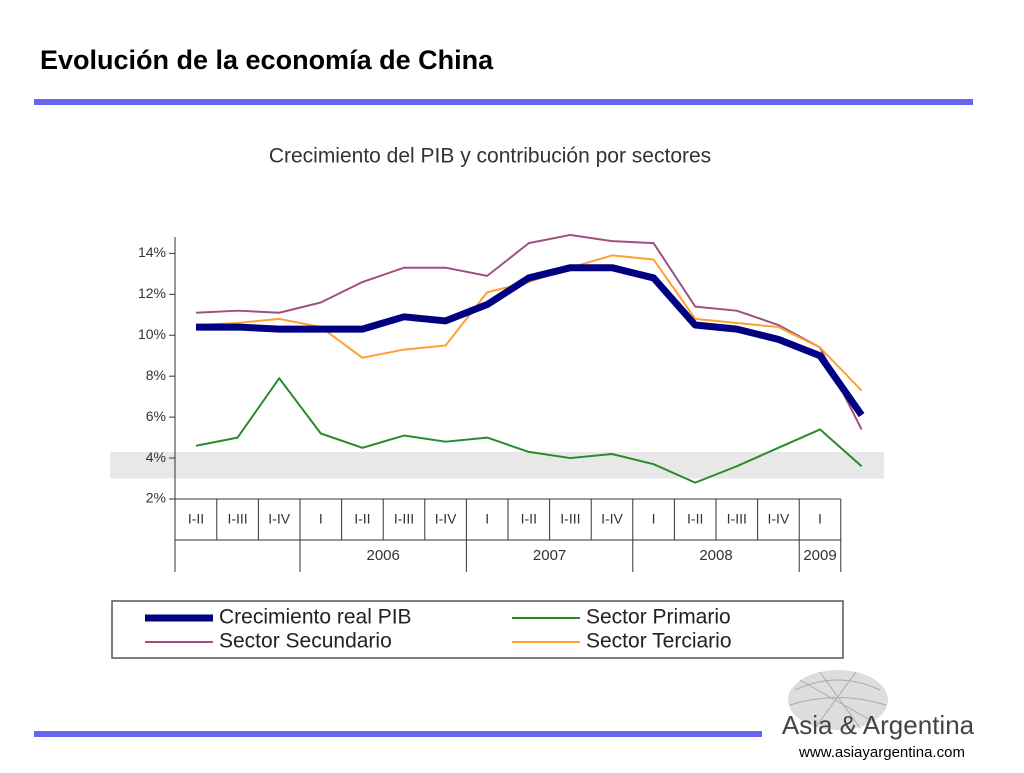  Describe the element at coordinates (398, 734) in the screenshot. I see `bottom-rule` at that location.